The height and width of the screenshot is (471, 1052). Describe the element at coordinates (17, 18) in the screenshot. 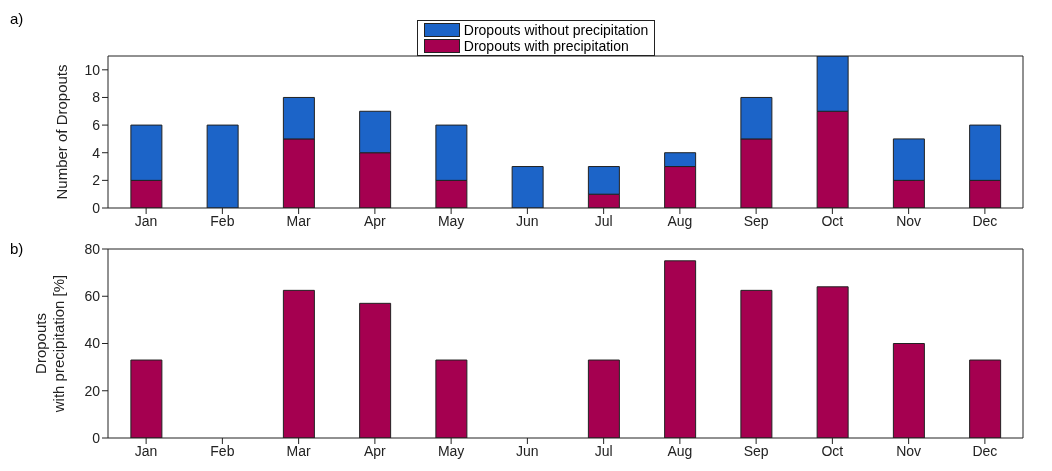

I see `text: a)` at that location.